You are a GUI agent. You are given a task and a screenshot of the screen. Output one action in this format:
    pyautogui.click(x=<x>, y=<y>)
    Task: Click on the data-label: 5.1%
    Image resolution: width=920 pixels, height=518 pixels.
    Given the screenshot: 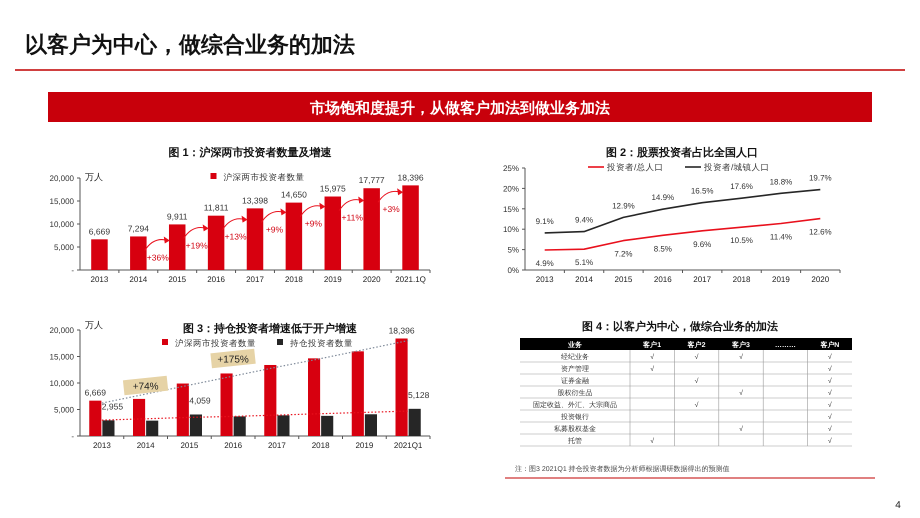 What is the action you would take?
    pyautogui.click(x=584, y=263)
    